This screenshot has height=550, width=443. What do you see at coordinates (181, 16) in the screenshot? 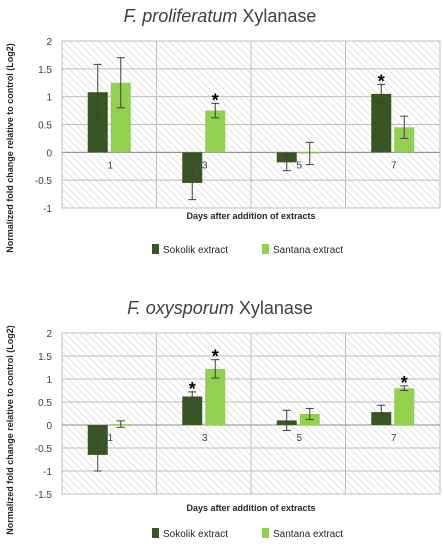
I see `chart-title-italic: F. proliferatum` at bounding box center [181, 16].